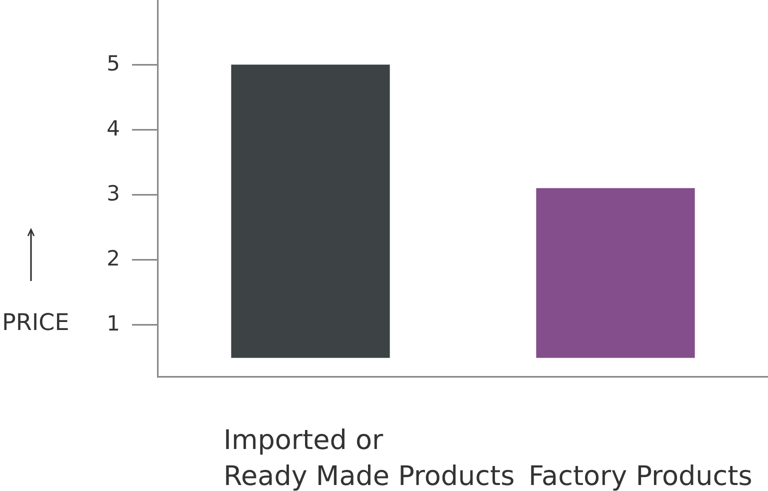 The image size is (768, 491). Describe the element at coordinates (113, 323) in the screenshot. I see `y-tick-label: 1` at that location.